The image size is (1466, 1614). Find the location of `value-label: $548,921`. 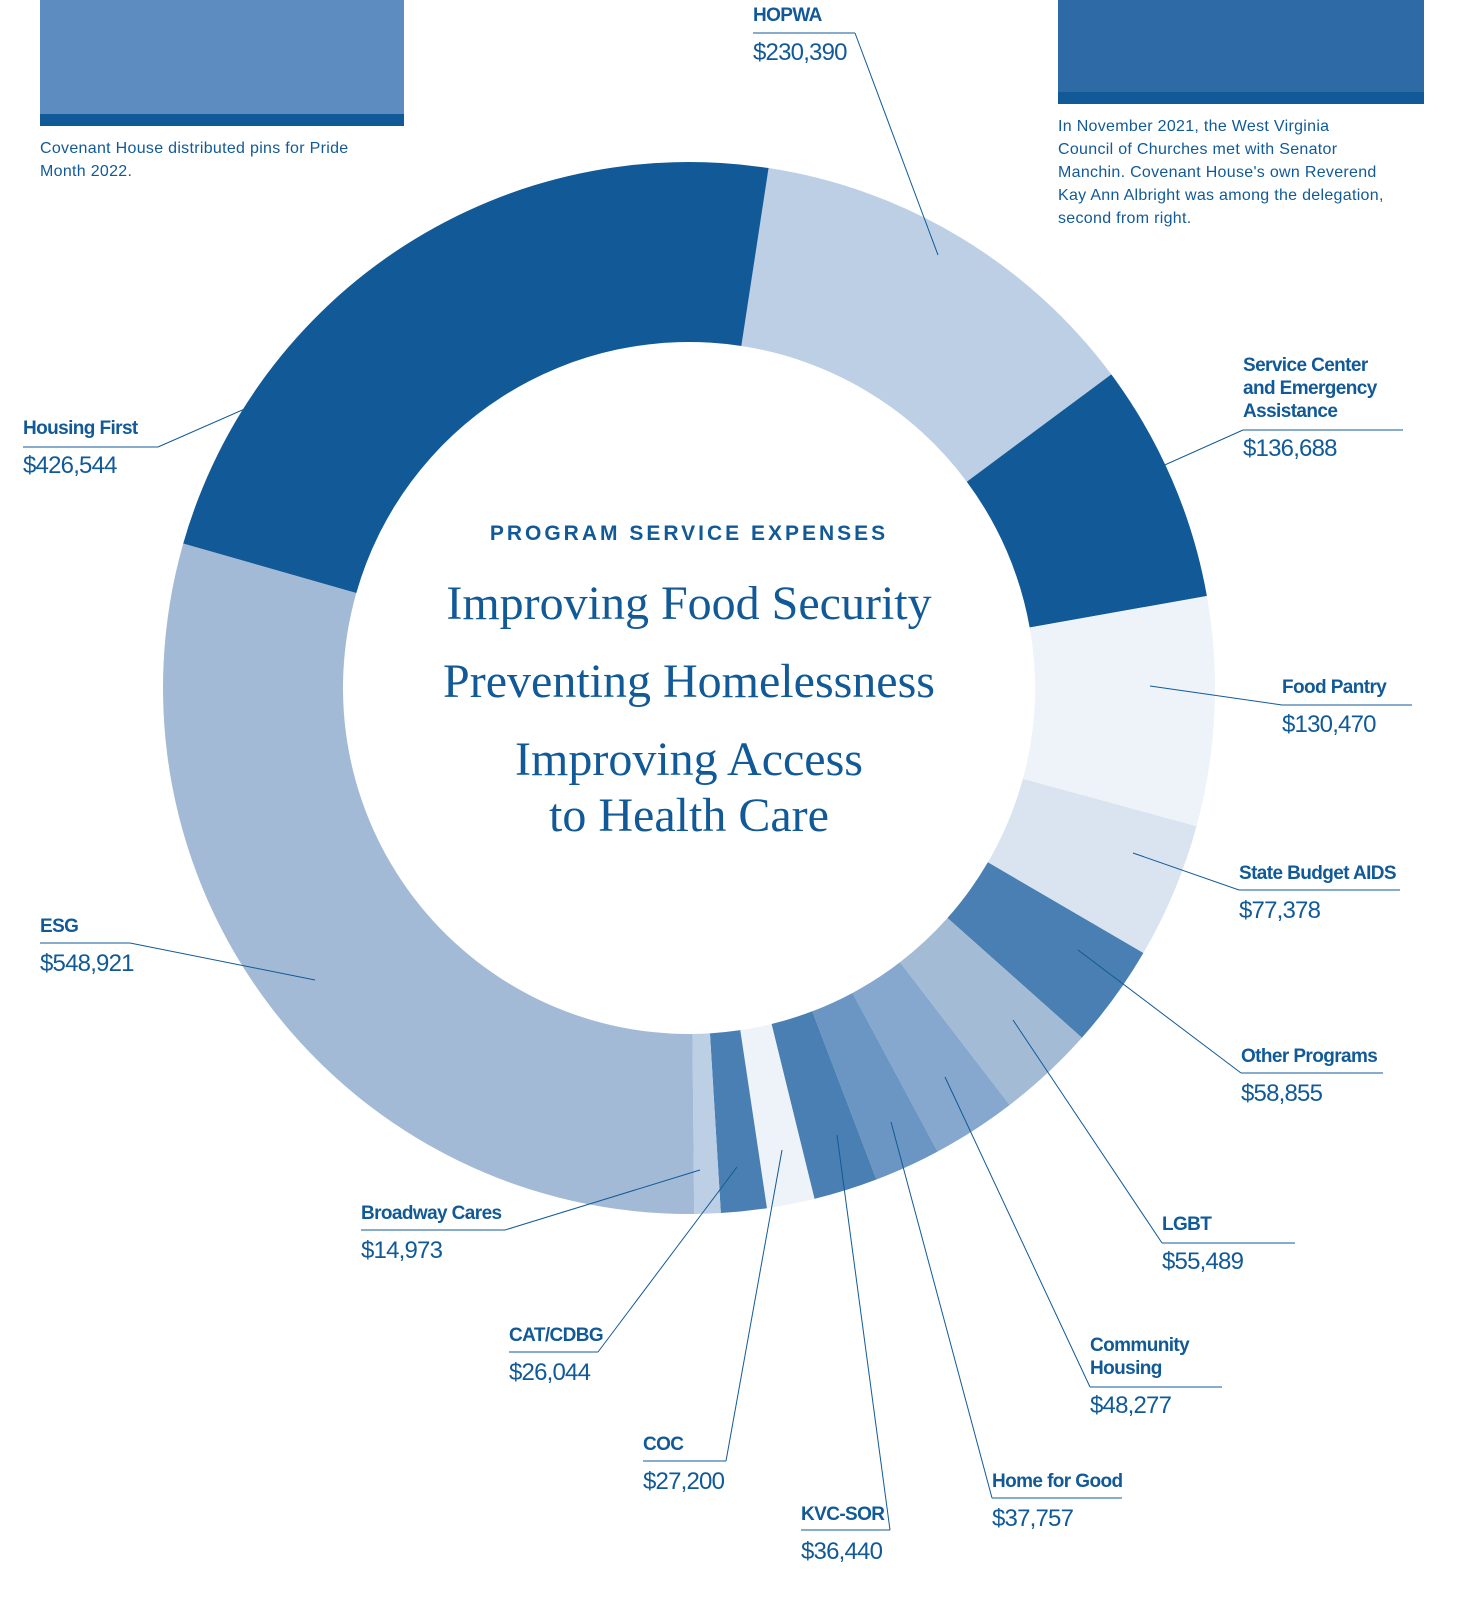

value-label: $548,921 is located at coordinates (87, 963).